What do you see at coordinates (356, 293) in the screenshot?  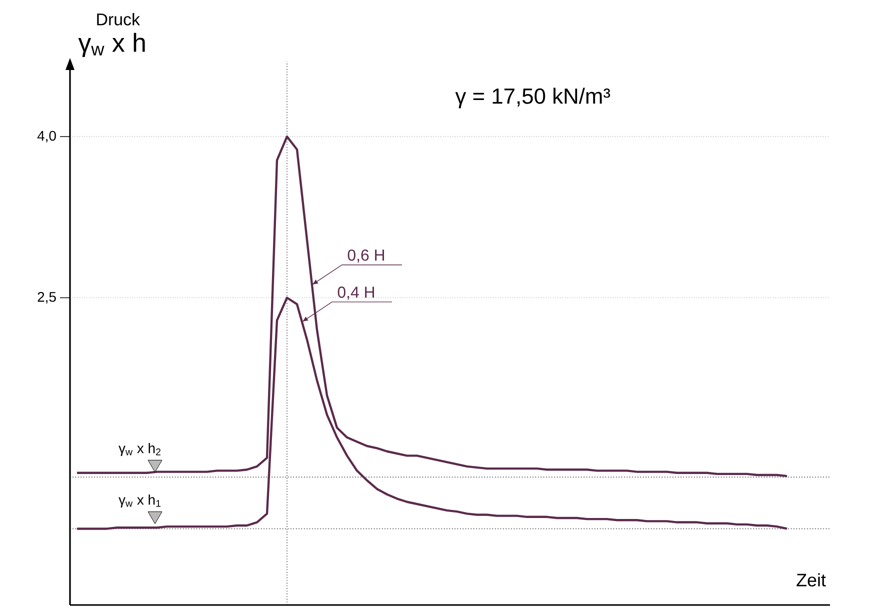 I see `legend-label: 0,4 H` at bounding box center [356, 293].